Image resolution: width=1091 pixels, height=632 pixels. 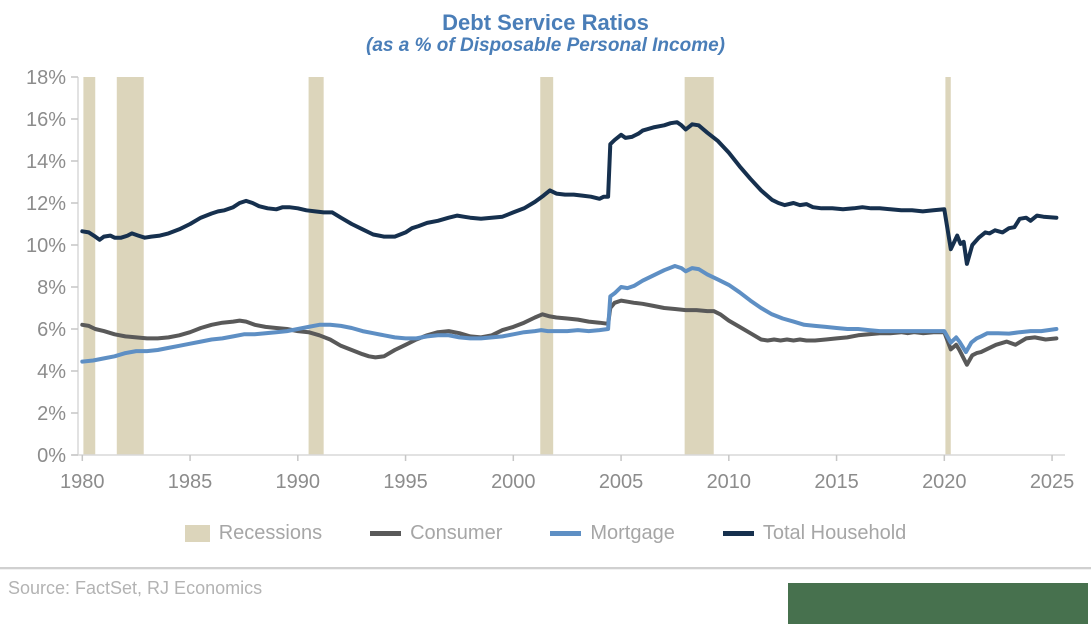 What do you see at coordinates (46, 246) in the screenshot?
I see `y-tick-label: 10%` at bounding box center [46, 246].